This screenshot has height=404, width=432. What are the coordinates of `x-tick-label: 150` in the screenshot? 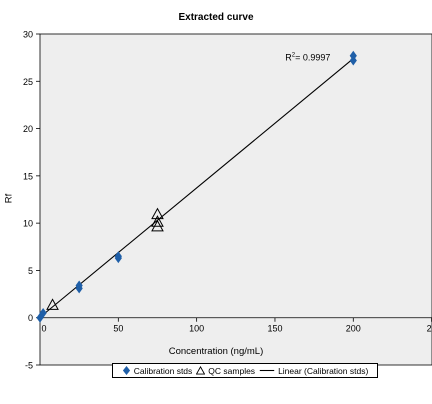 It's located at (274, 329).